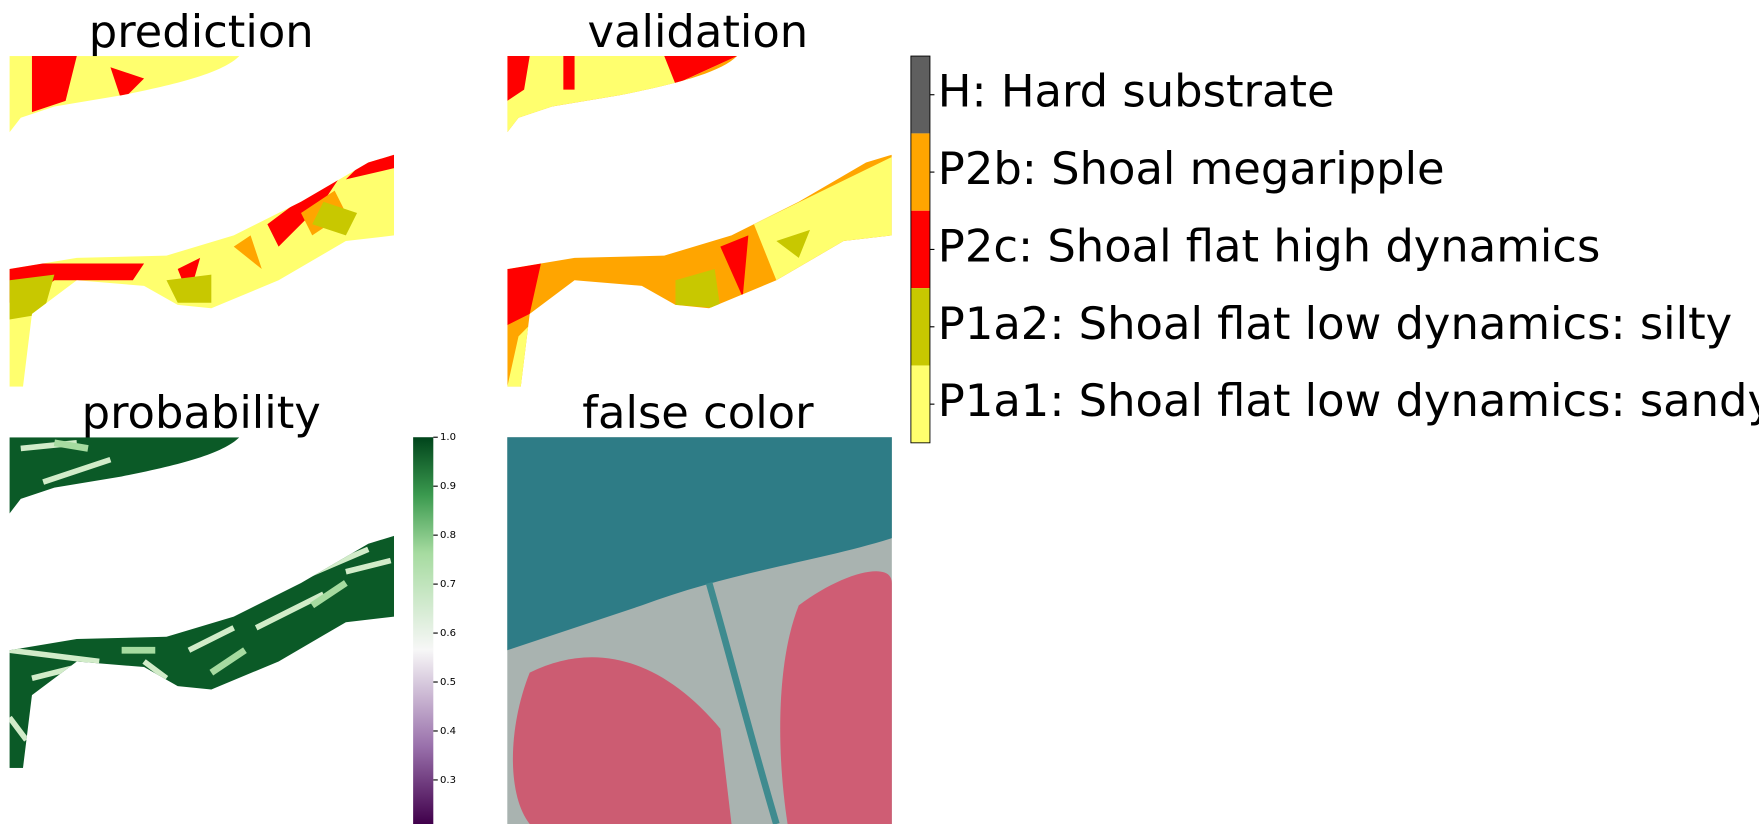  What do you see at coordinates (1335, 323) in the screenshot?
I see `class-label: P1a2: Shoal flat low dynamics: silty` at bounding box center [1335, 323].